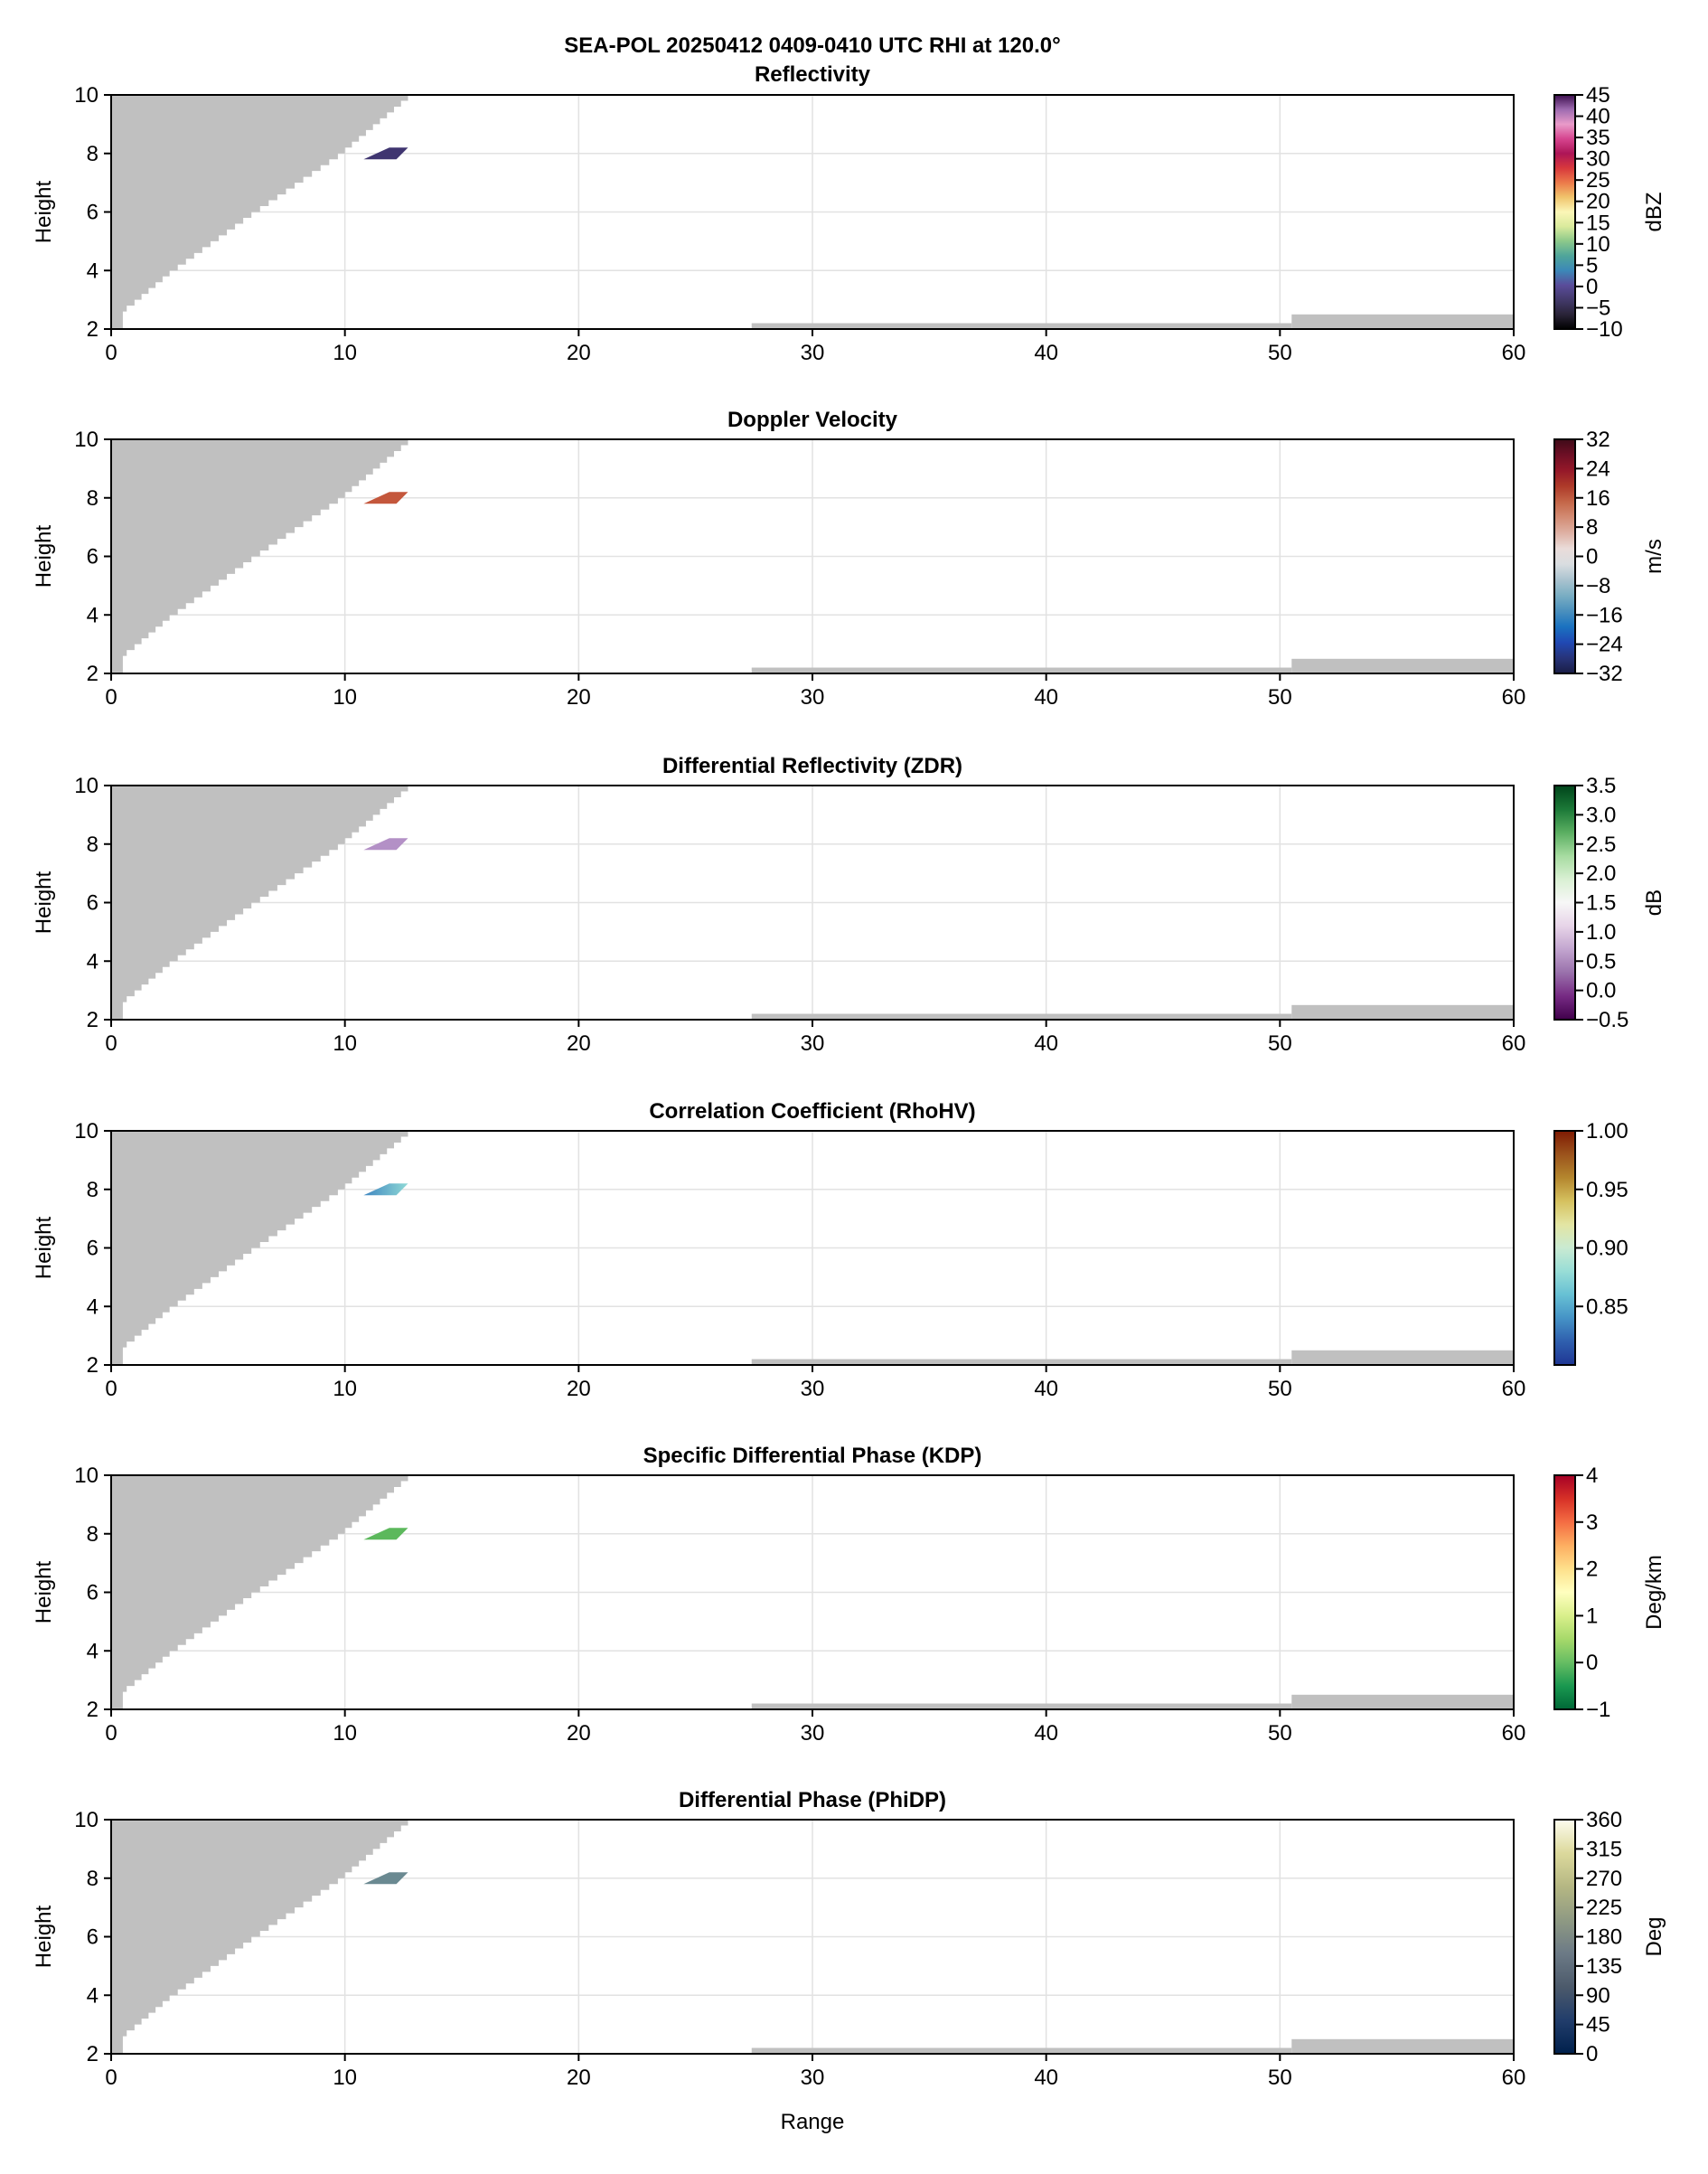 The width and height of the screenshot is (1708, 2174). I want to click on colorbar-tick-label: 315, so click(1604, 1849).